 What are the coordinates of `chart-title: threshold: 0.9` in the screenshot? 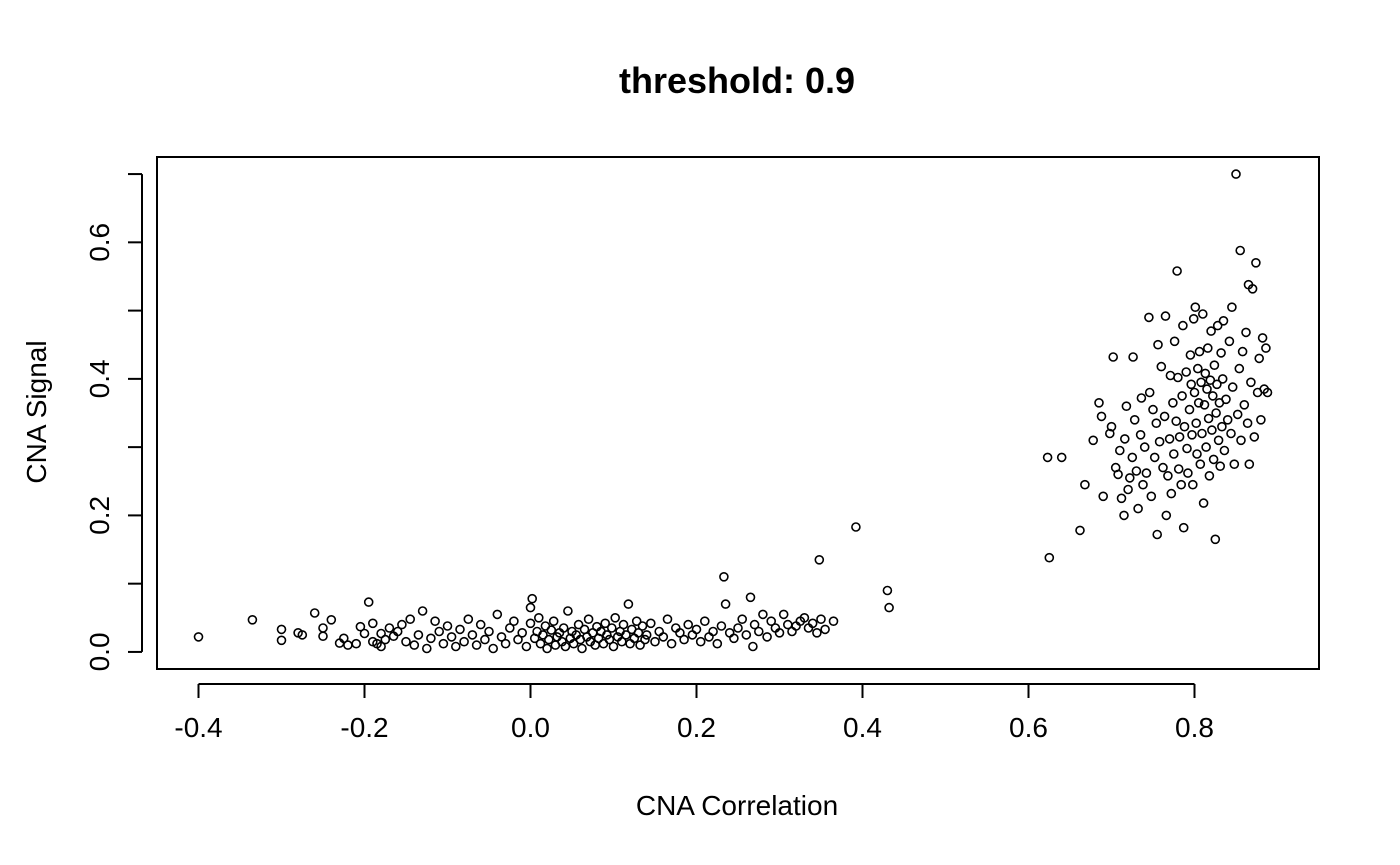 It's located at (737, 80).